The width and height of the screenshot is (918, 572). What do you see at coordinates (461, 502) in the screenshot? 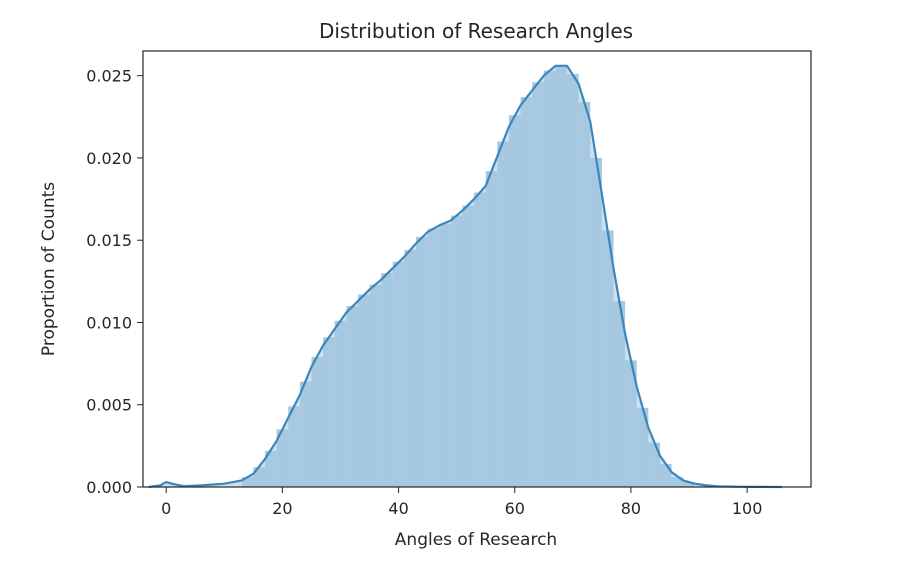
I see `x-axis: 0 20 40 60 80 100` at bounding box center [461, 502].